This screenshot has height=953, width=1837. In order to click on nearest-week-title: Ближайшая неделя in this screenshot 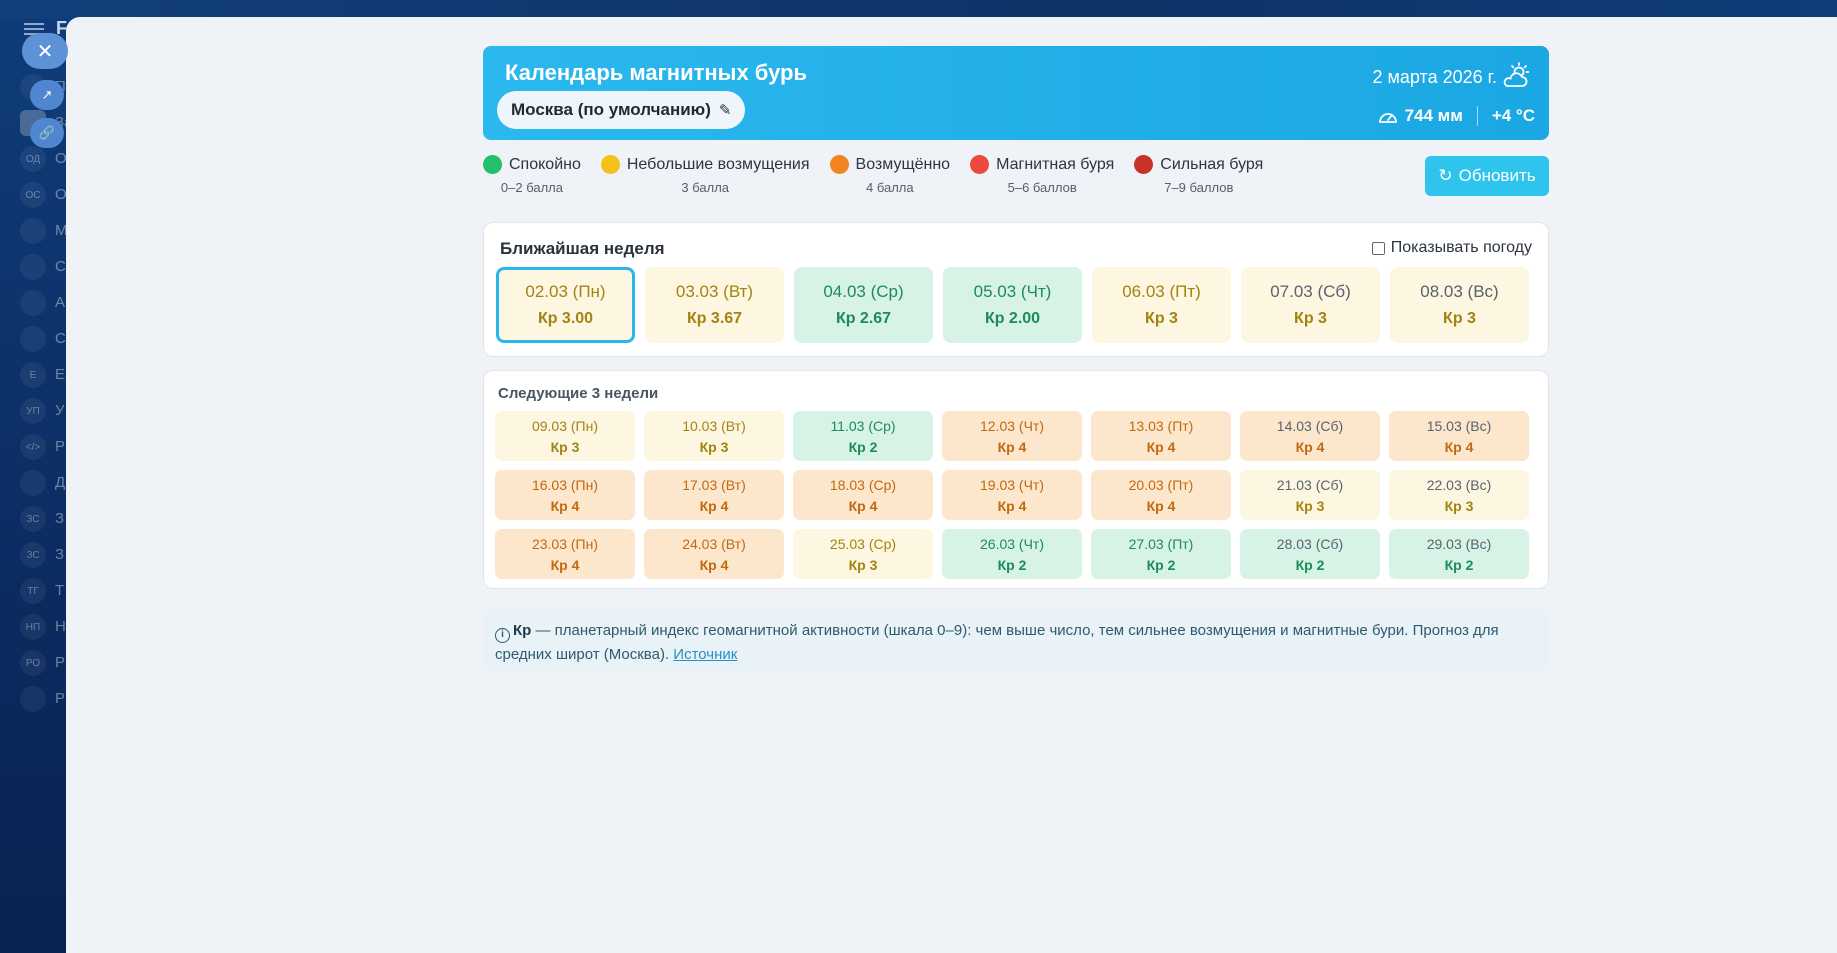, I will do `click(582, 248)`.